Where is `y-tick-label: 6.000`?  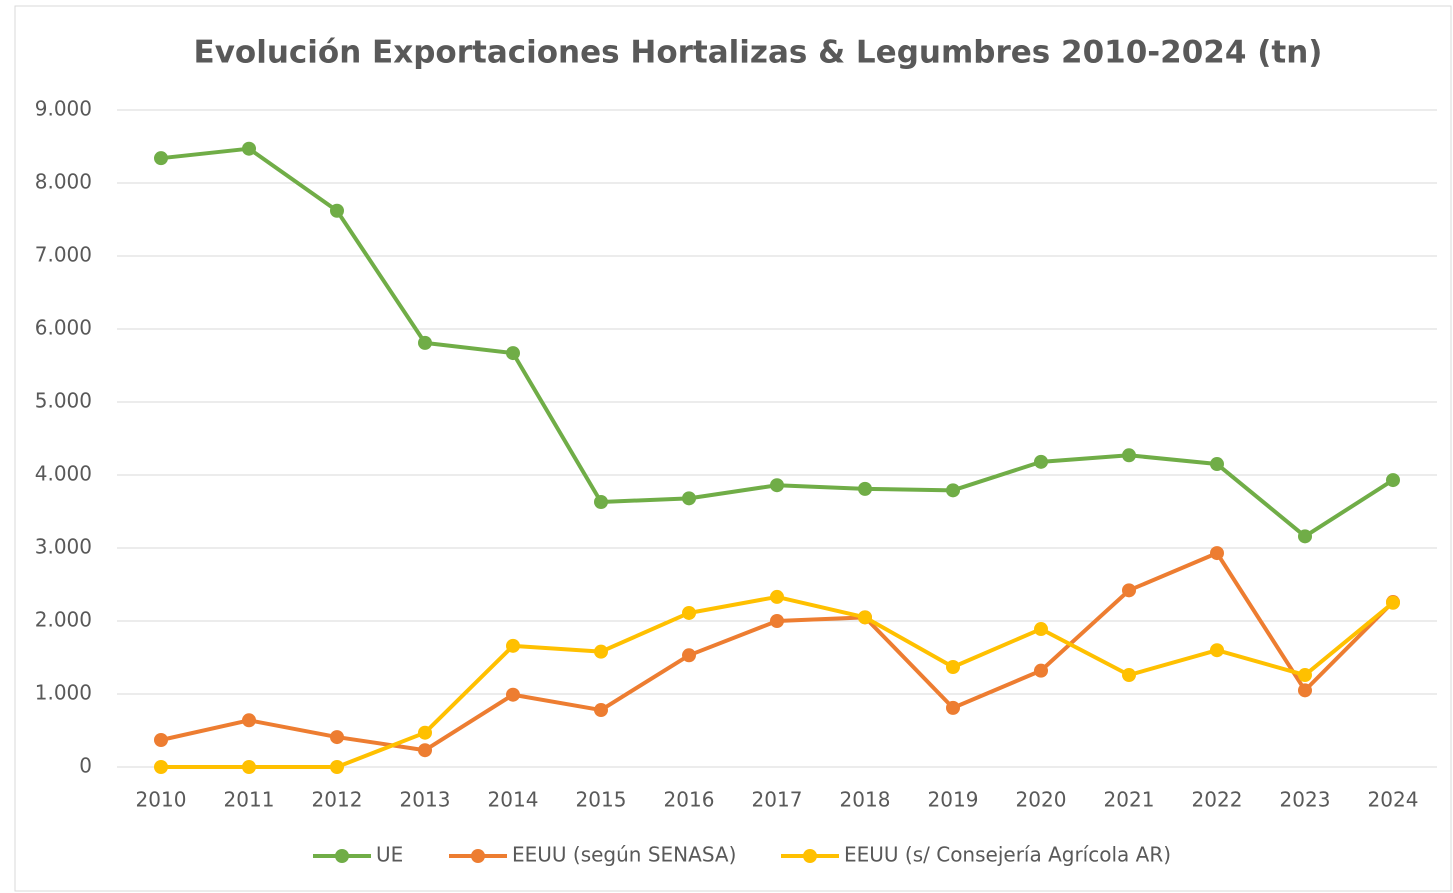 y-tick-label: 6.000 is located at coordinates (63, 328).